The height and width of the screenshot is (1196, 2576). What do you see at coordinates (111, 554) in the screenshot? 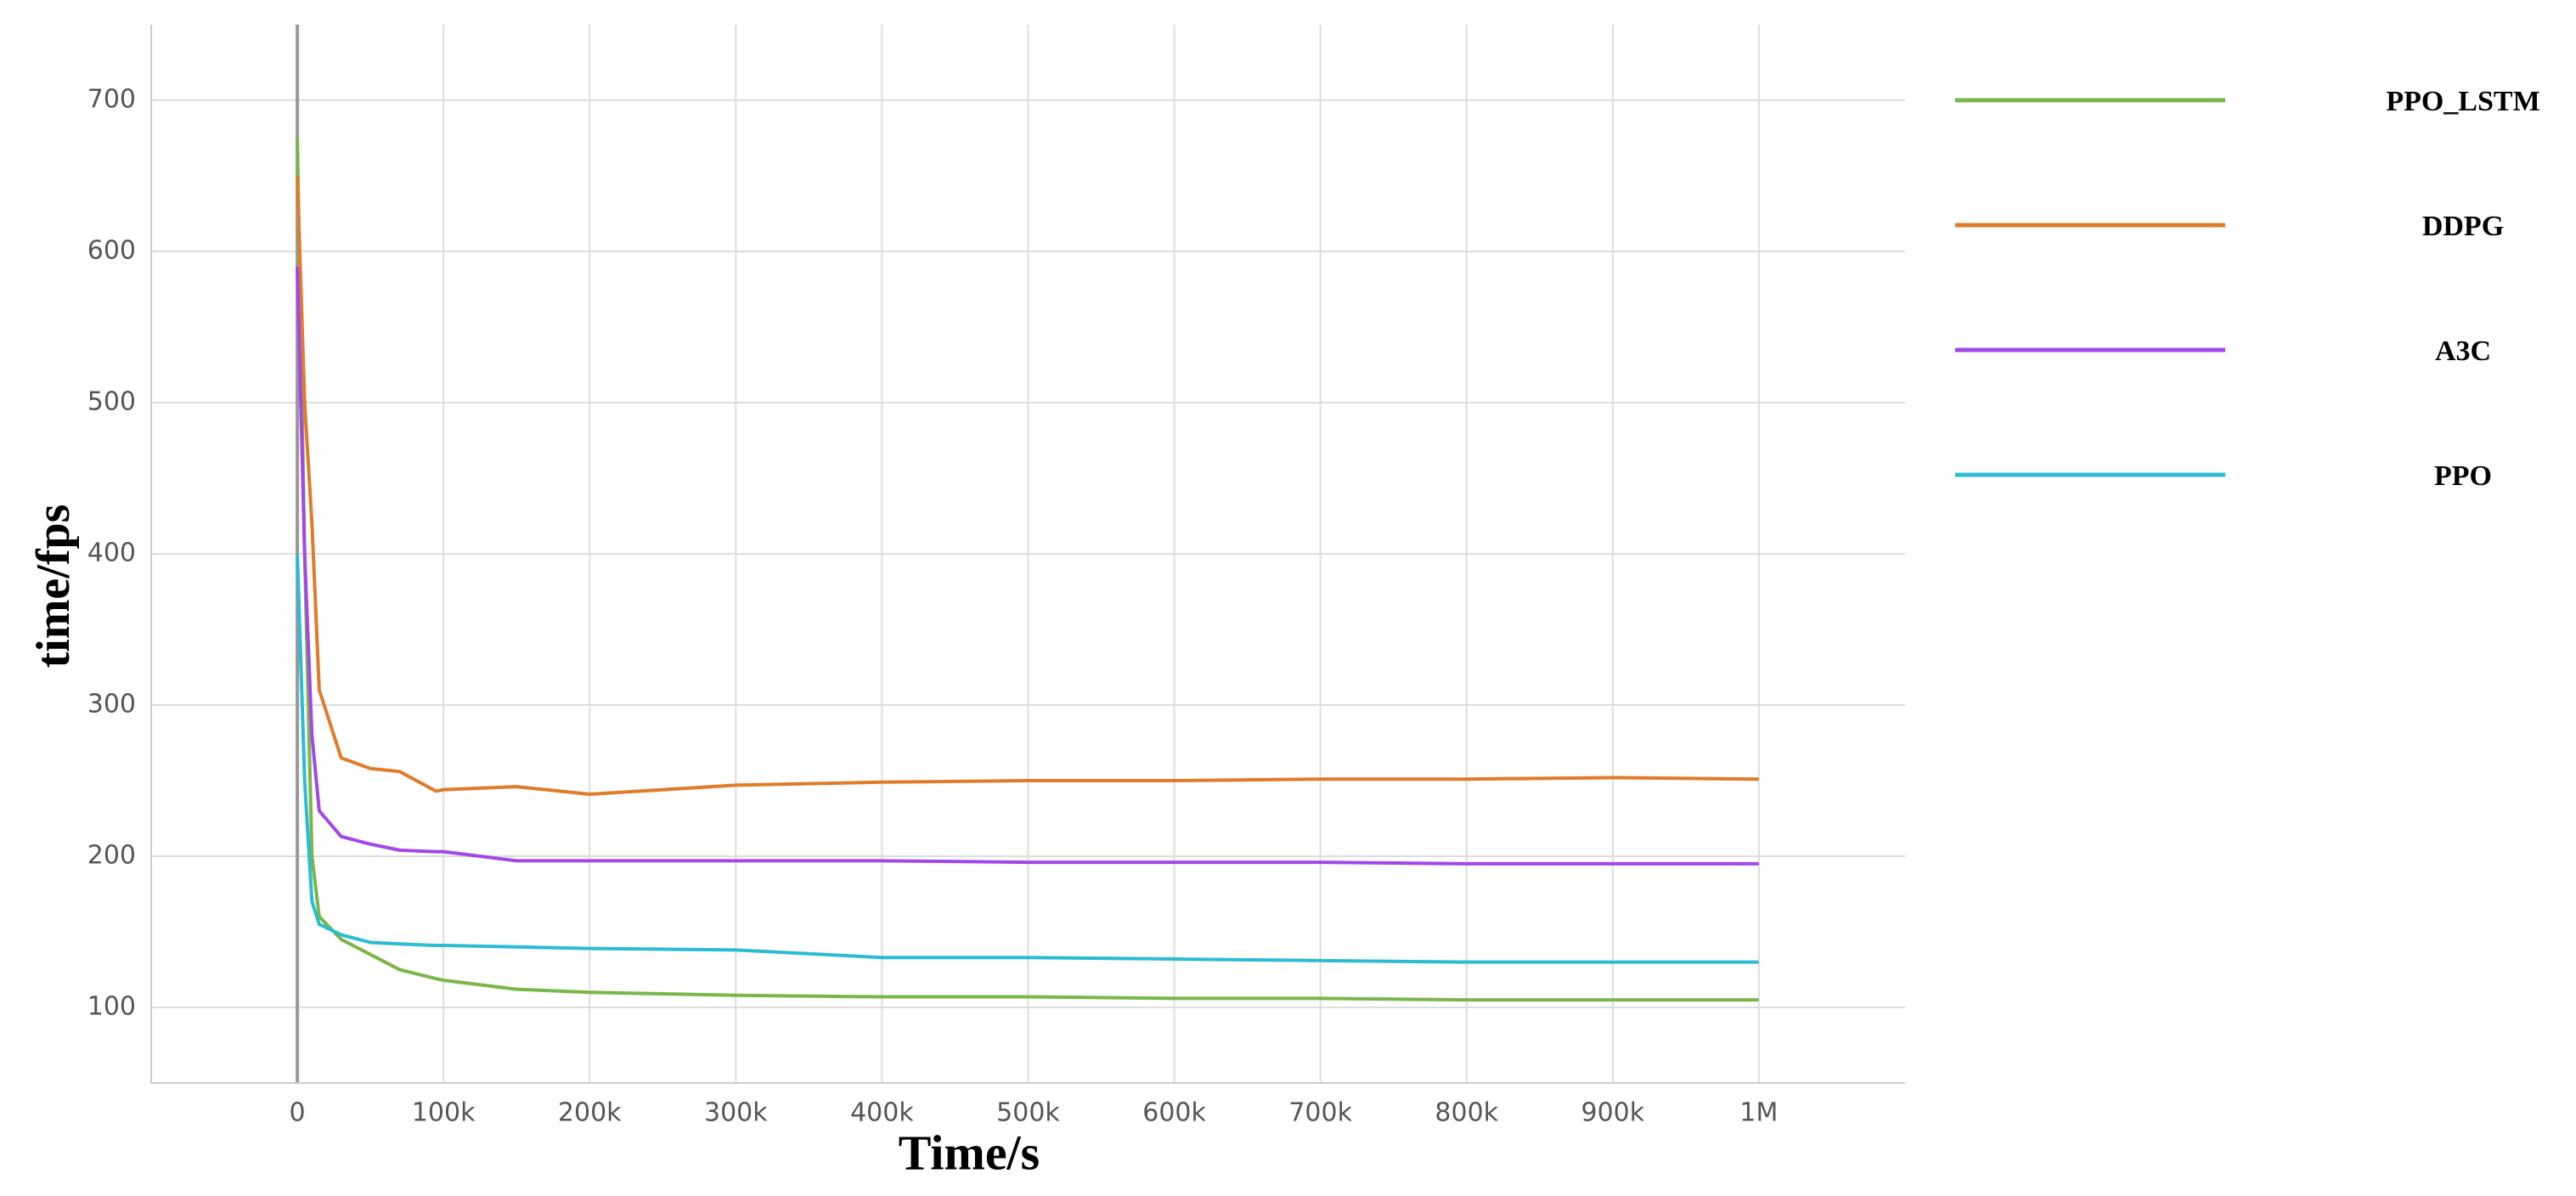
I see `y-tick-label: 400` at bounding box center [111, 554].